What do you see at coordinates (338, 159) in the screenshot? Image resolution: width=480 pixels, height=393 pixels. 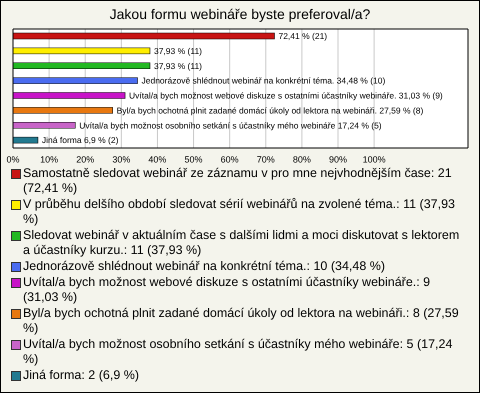 I see `x-tick-label: 90%` at bounding box center [338, 159].